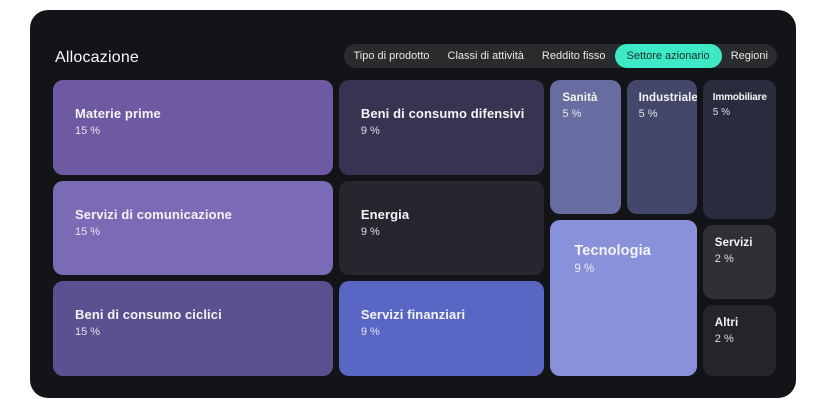 The width and height of the screenshot is (826, 413). I want to click on treemap-tile-altri: Altri 2 %, so click(739, 340).